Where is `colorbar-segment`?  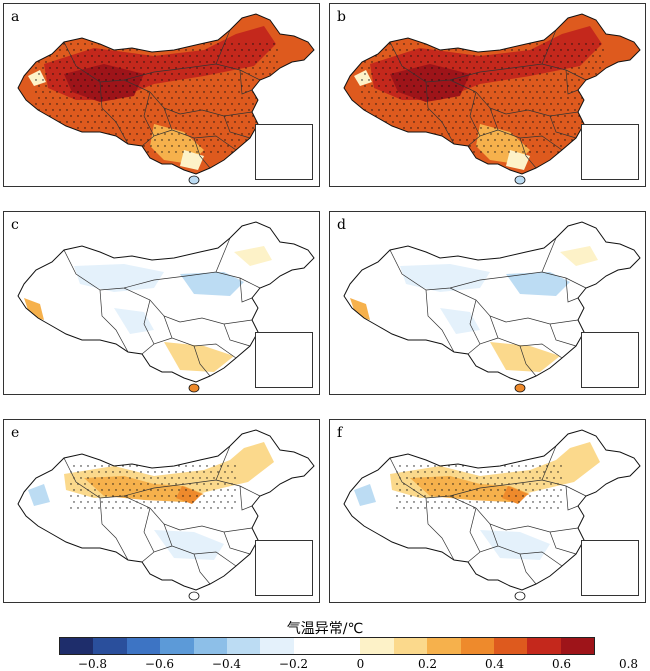 colorbar-segment is located at coordinates (143, 646).